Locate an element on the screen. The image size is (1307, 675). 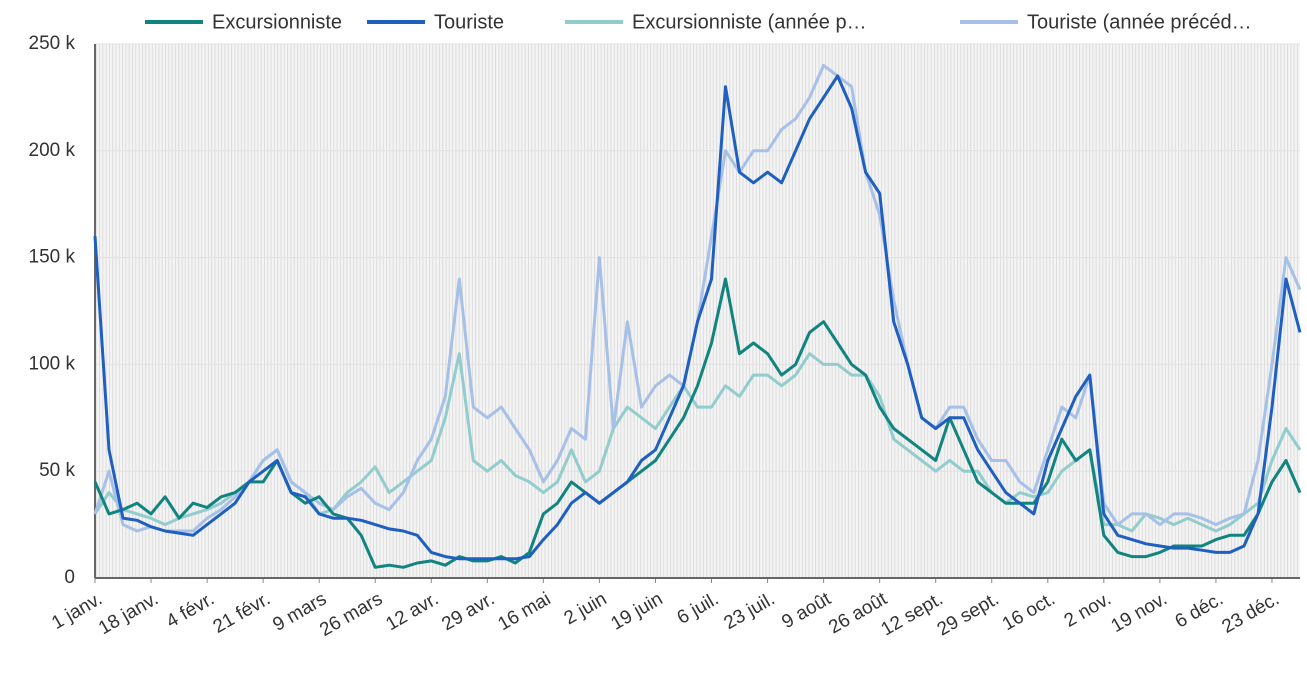
x-tick-label: 6 juil. is located at coordinates (698, 608).